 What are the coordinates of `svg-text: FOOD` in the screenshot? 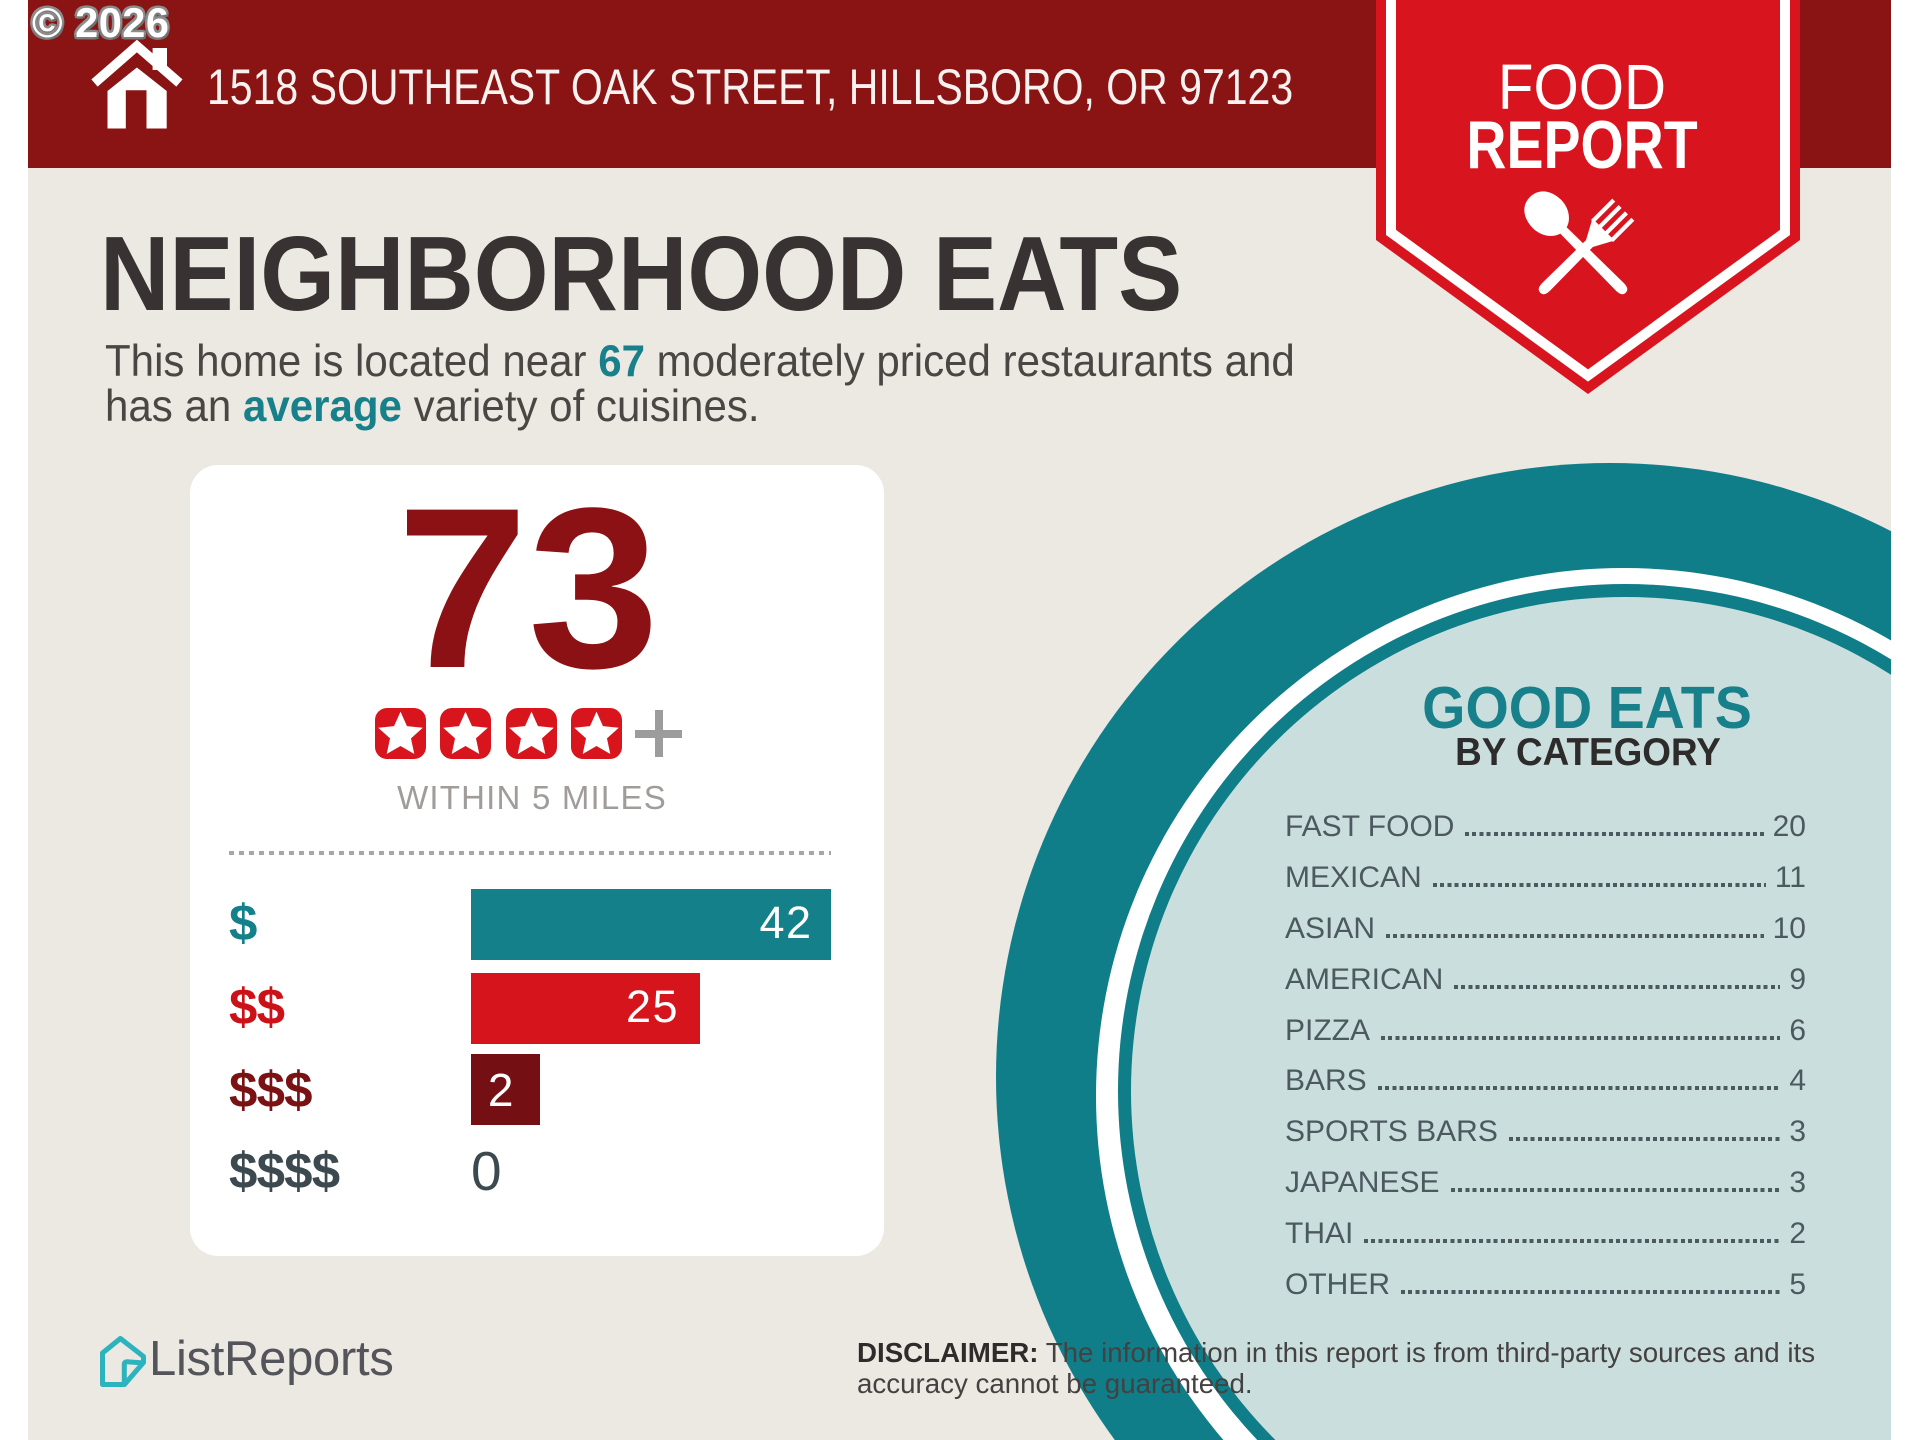 It's located at (1582, 86).